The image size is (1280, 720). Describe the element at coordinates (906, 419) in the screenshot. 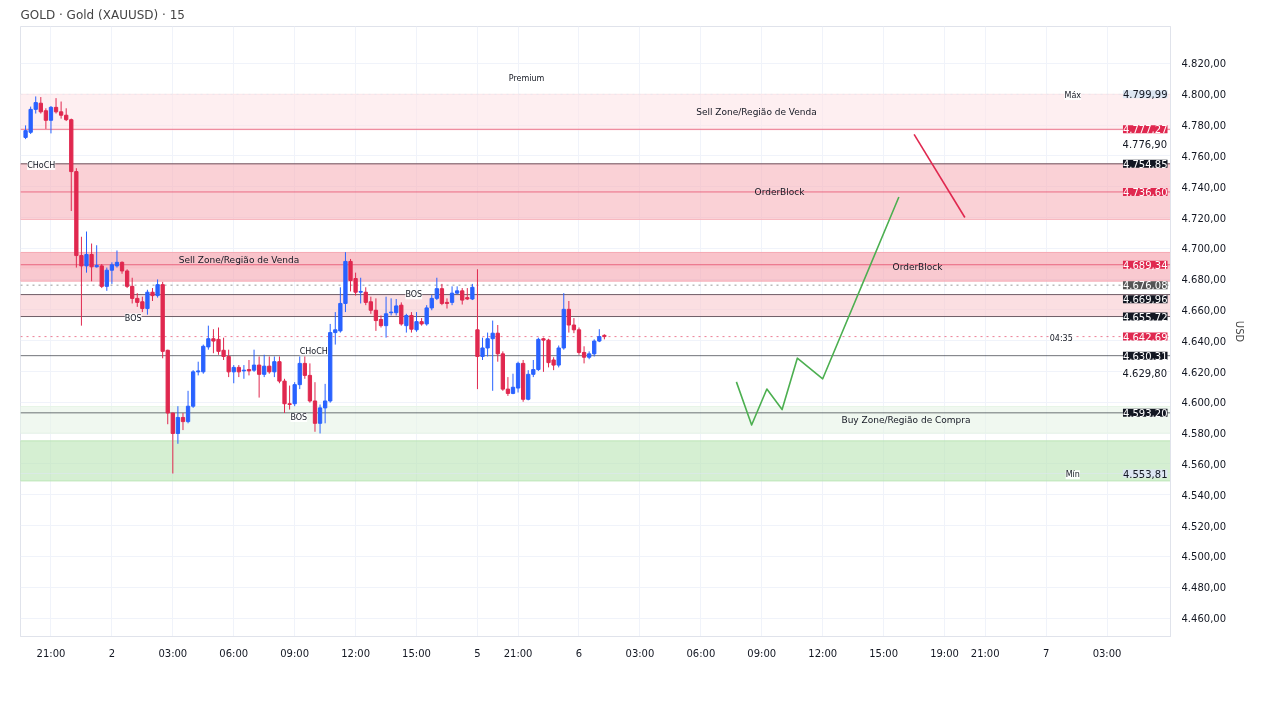

I see `band-label: Buy Zone/Região de Compra` at that location.